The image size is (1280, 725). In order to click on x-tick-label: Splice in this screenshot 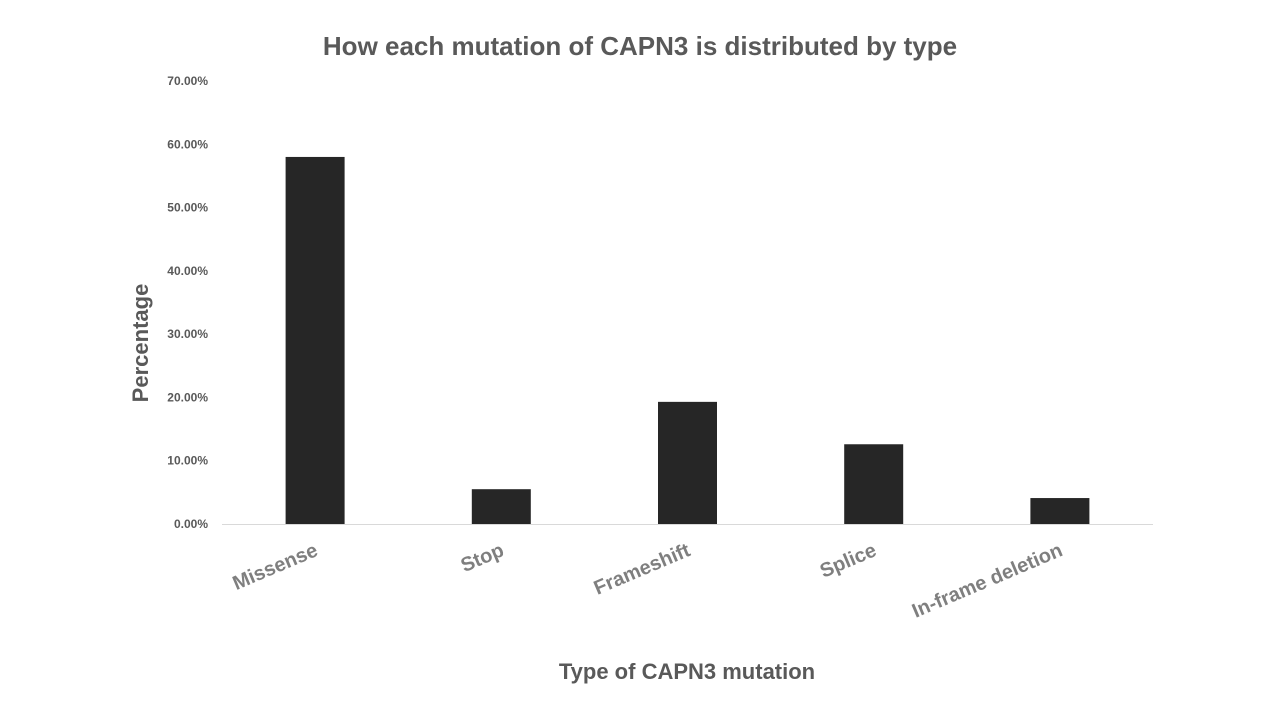, I will do `click(848, 560)`.